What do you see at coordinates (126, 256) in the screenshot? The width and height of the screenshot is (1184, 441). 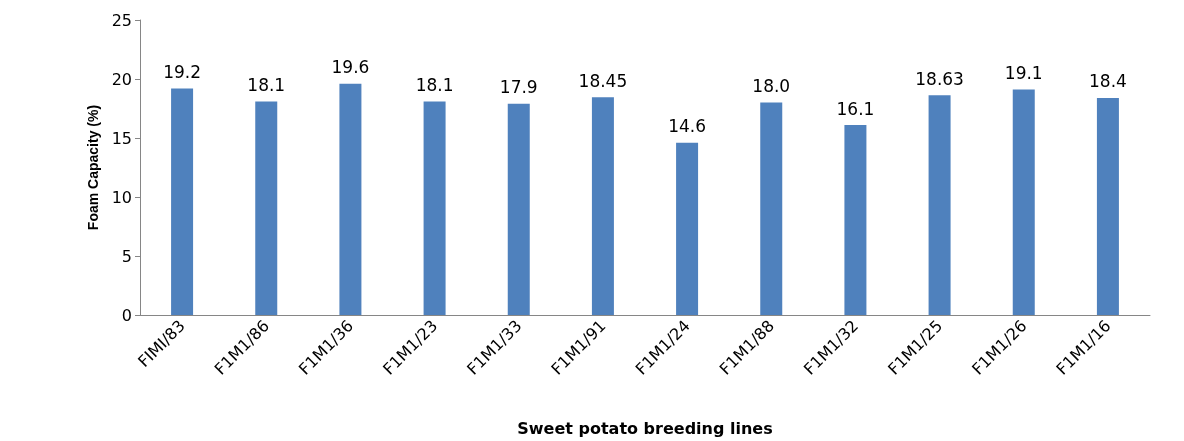 I see `y-tick-label: 5` at bounding box center [126, 256].